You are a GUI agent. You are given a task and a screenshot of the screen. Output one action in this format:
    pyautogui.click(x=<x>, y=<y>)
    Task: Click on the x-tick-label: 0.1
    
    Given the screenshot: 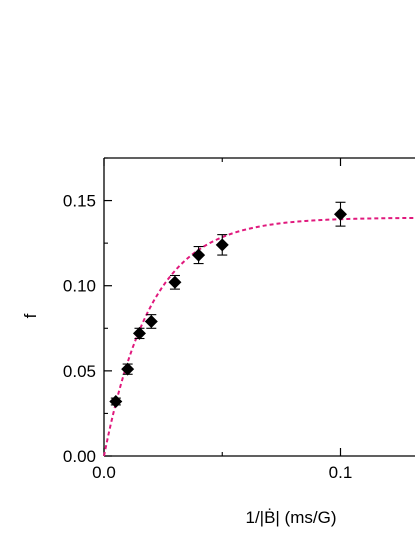 What is the action you would take?
    pyautogui.click(x=341, y=472)
    